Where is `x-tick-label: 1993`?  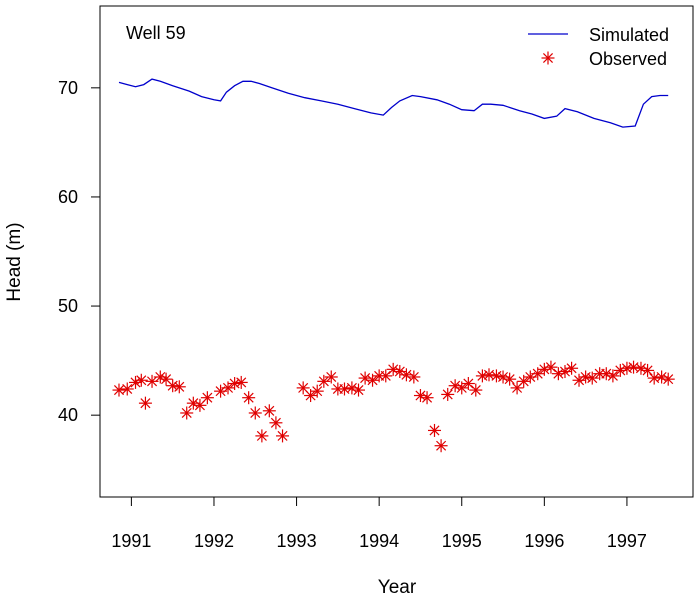
x-tick-label: 1993 is located at coordinates (297, 541).